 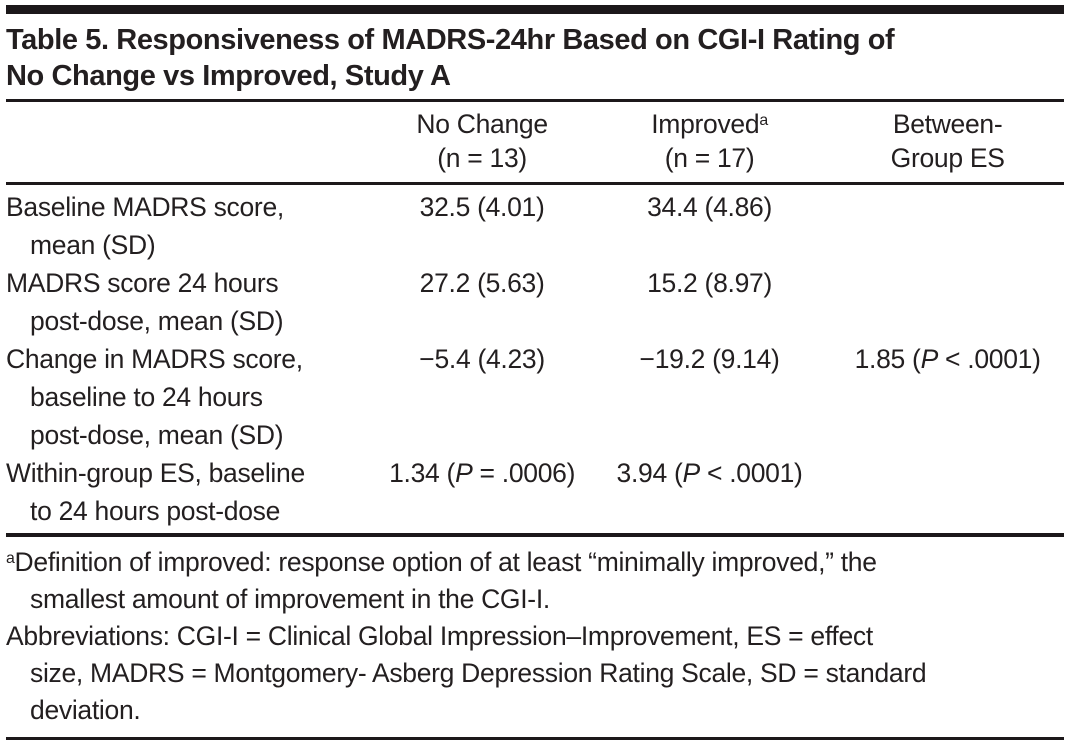 I want to click on header-cell-between-group-es: Between- Group ES, so click(x=947, y=143).